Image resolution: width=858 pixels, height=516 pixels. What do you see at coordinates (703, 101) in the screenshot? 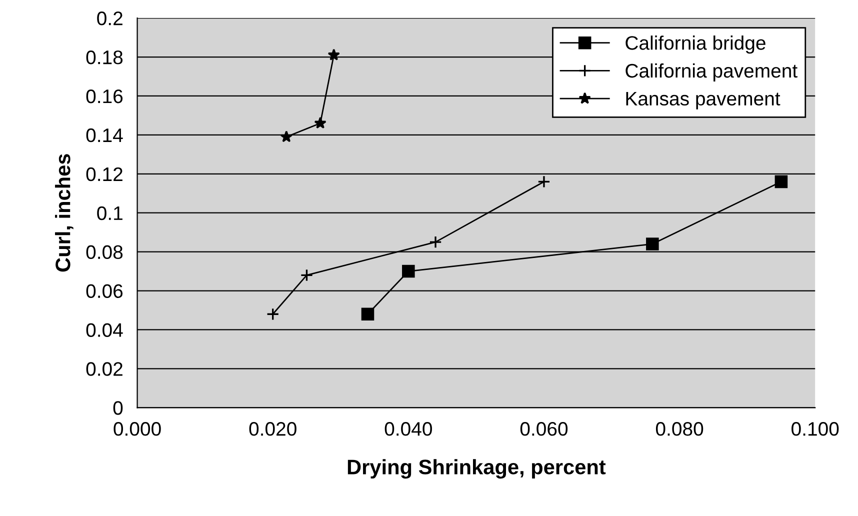
I see `legend-label: Kansas pavement` at bounding box center [703, 101].